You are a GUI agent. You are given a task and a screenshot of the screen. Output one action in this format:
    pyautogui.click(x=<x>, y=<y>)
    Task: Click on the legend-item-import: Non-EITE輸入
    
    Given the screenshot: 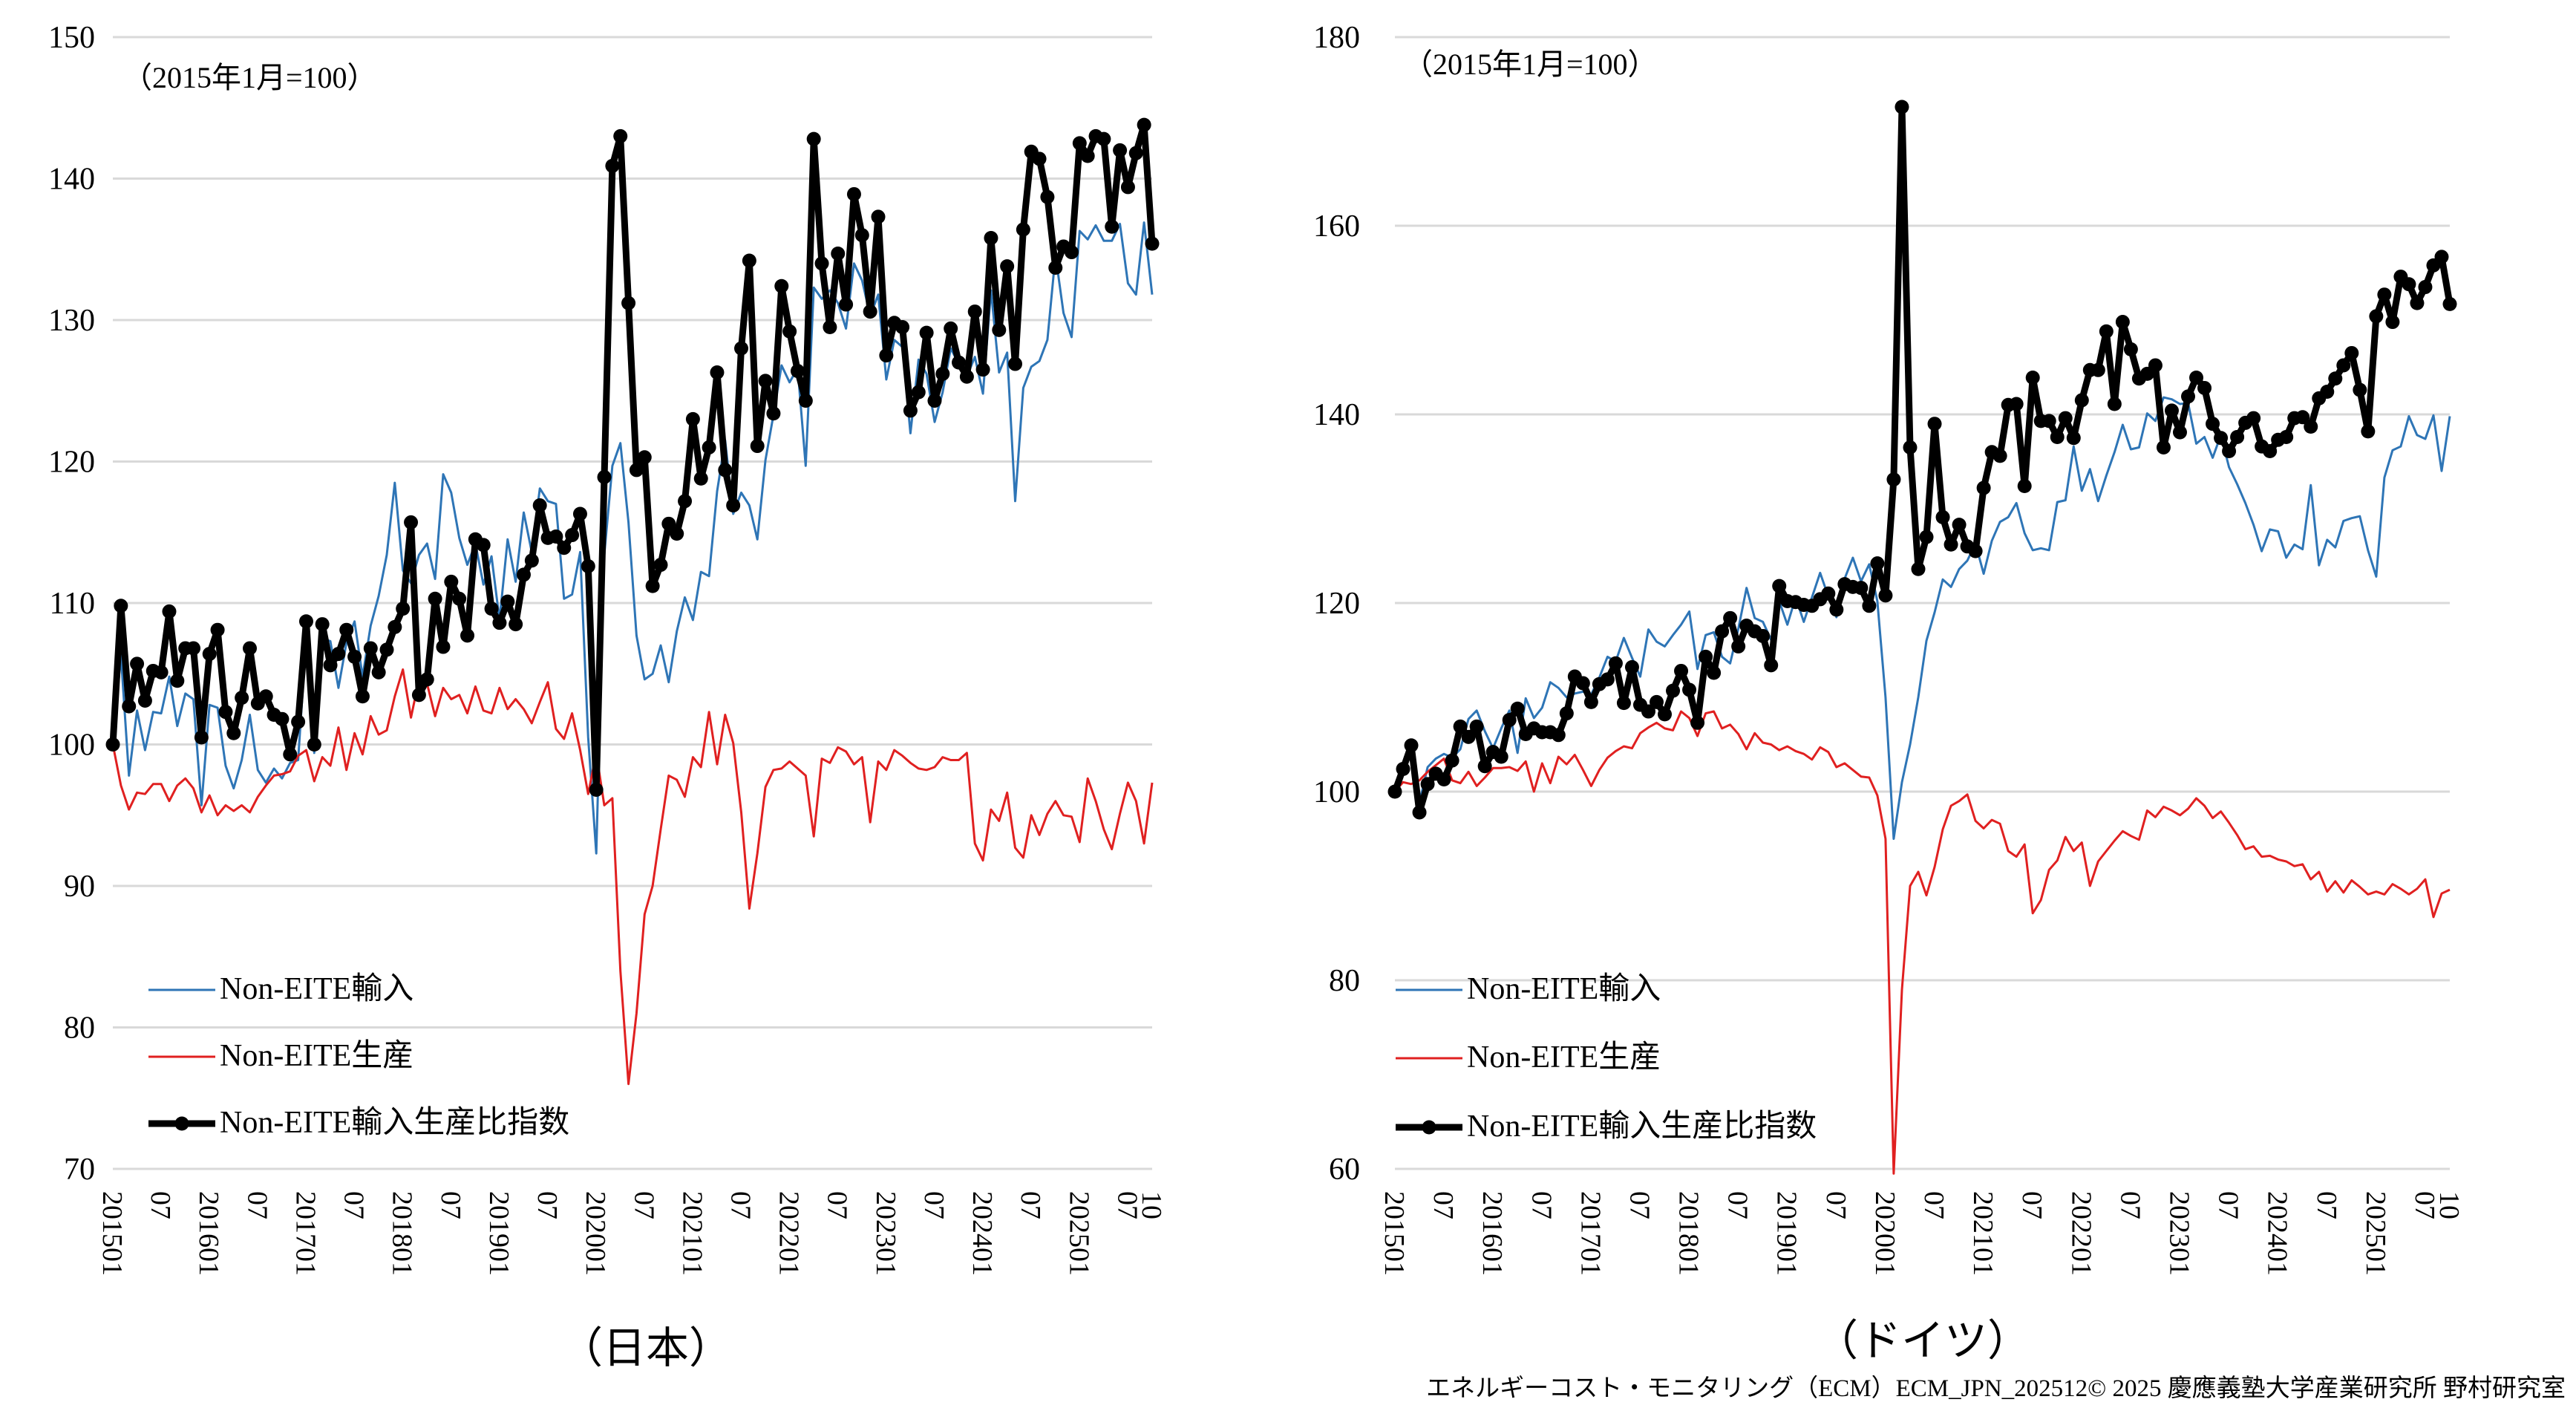 What is the action you would take?
    pyautogui.click(x=1528, y=989)
    